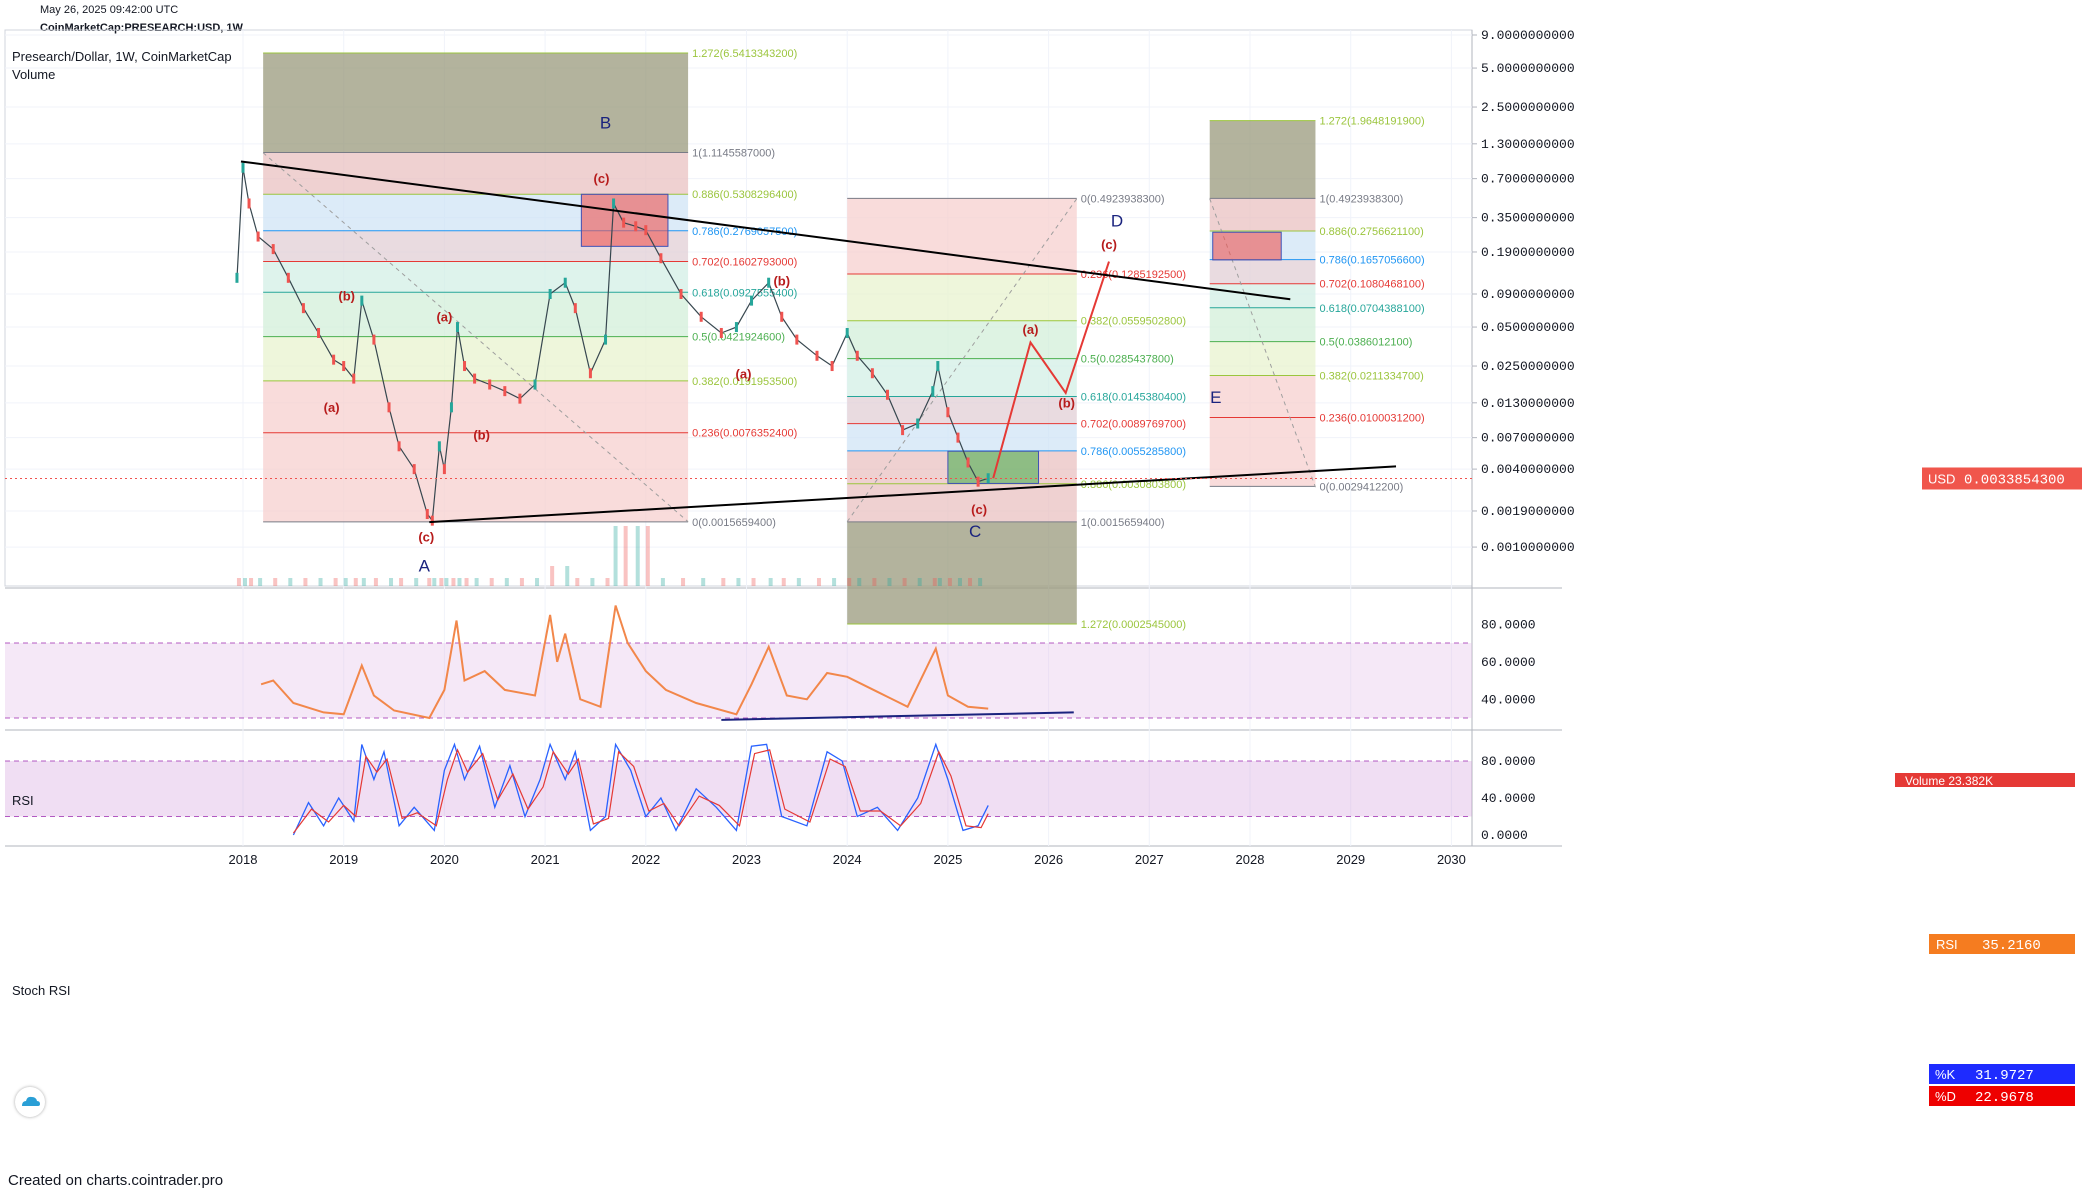 This screenshot has width=2091, height=1195. Describe the element at coordinates (1528, 35) in the screenshot. I see `y-tick-label: 9.0000000000` at that location.